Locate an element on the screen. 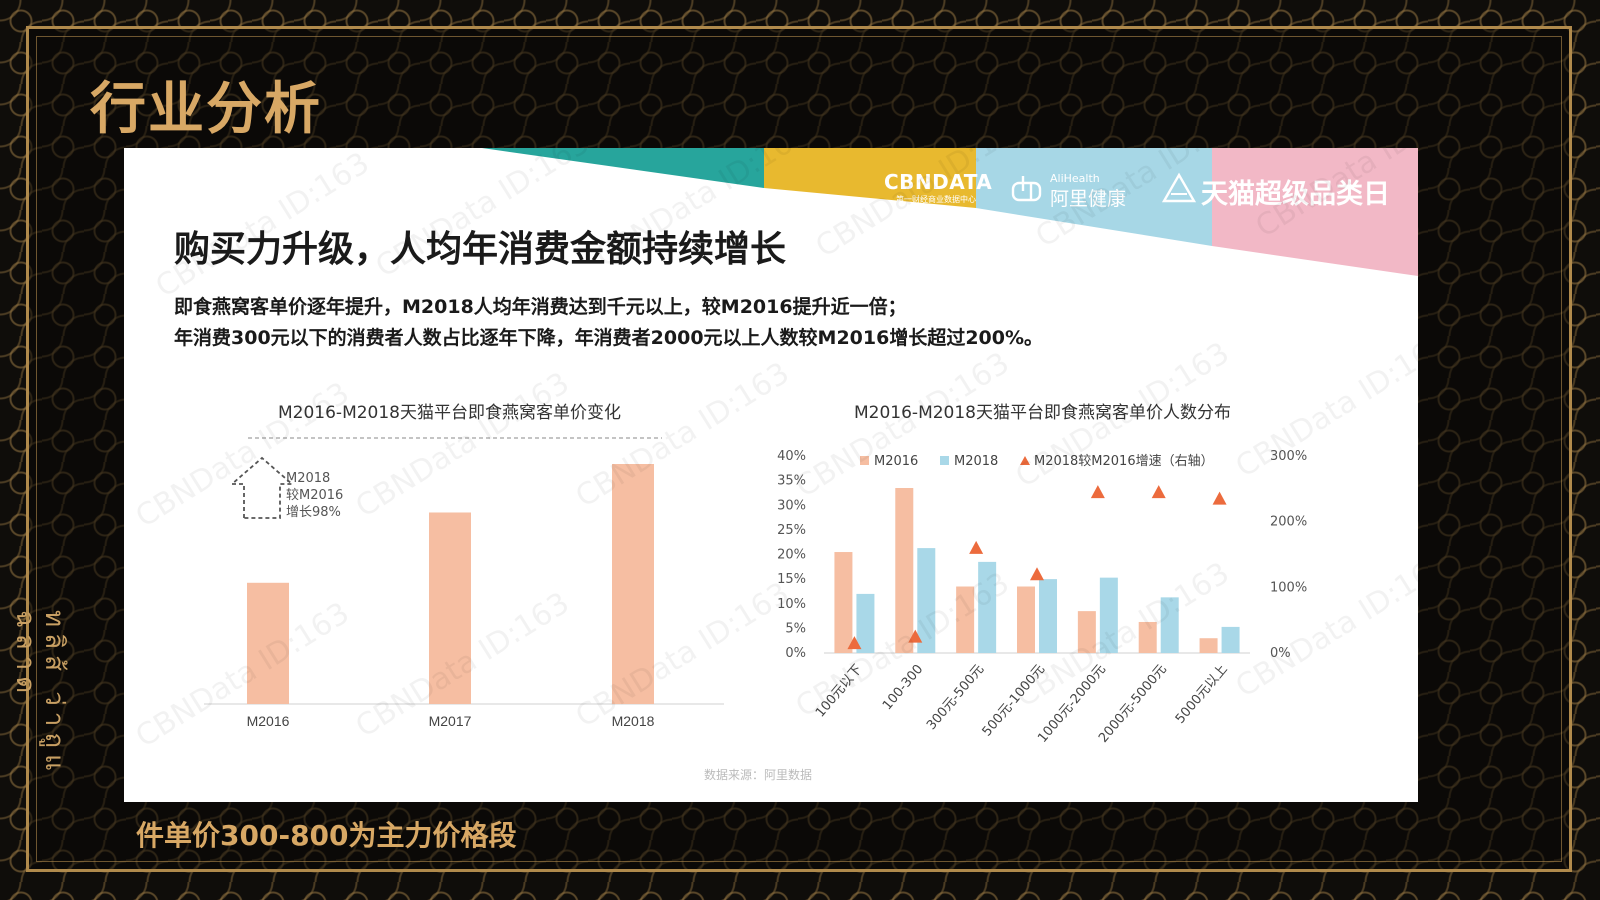 This screenshot has width=1600, height=900. x-tick-label: 300元-500元 is located at coordinates (955, 697).